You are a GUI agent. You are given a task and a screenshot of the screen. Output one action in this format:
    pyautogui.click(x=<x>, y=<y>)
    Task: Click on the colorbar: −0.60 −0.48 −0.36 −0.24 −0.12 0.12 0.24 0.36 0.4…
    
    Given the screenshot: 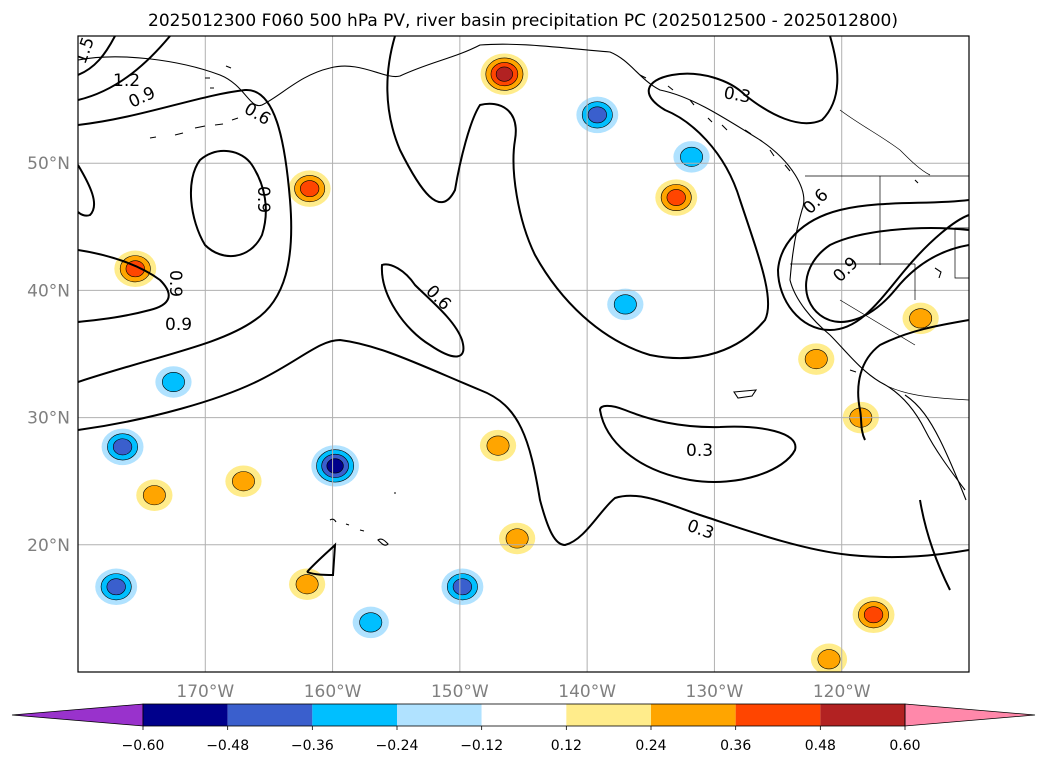 What is the action you would take?
    pyautogui.click(x=523, y=728)
    